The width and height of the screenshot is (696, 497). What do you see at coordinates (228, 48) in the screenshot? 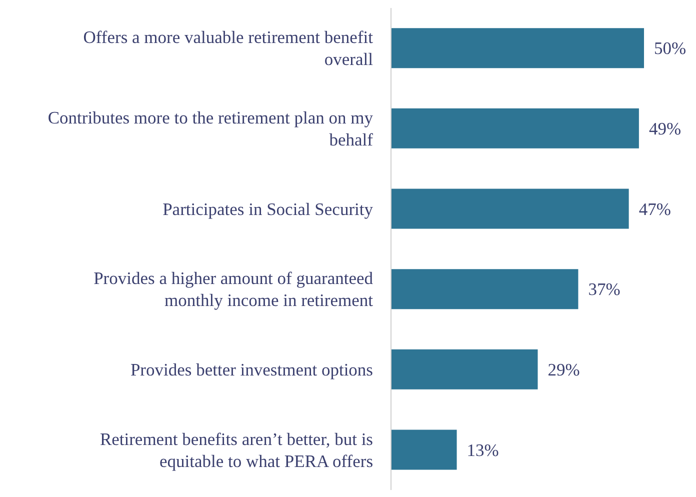
I see `y-tick-label: Offers a more valuable retirement benefit overall` at bounding box center [228, 48].